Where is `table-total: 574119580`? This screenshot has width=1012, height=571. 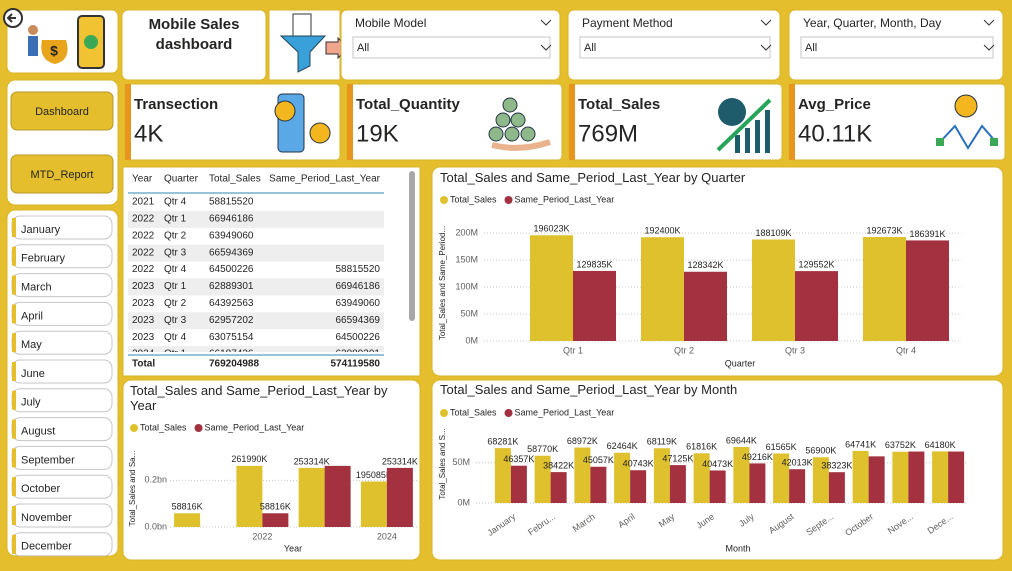 table-total: 574119580 is located at coordinates (355, 364).